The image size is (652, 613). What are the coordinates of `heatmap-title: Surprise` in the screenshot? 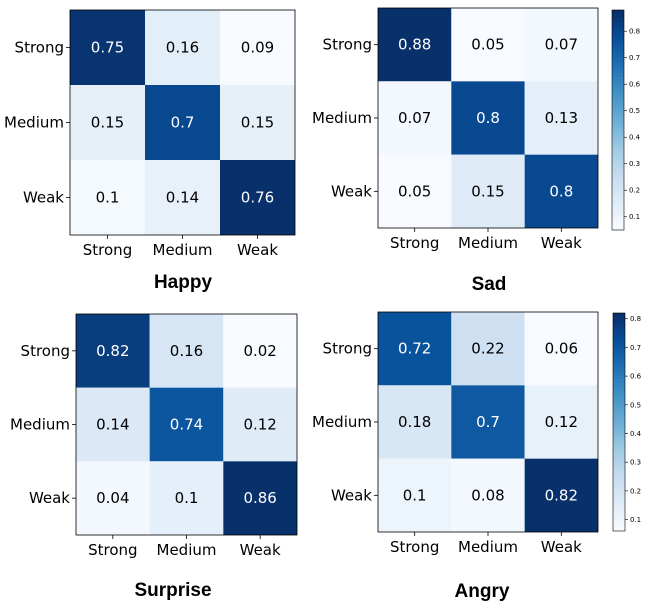 It's located at (172, 590).